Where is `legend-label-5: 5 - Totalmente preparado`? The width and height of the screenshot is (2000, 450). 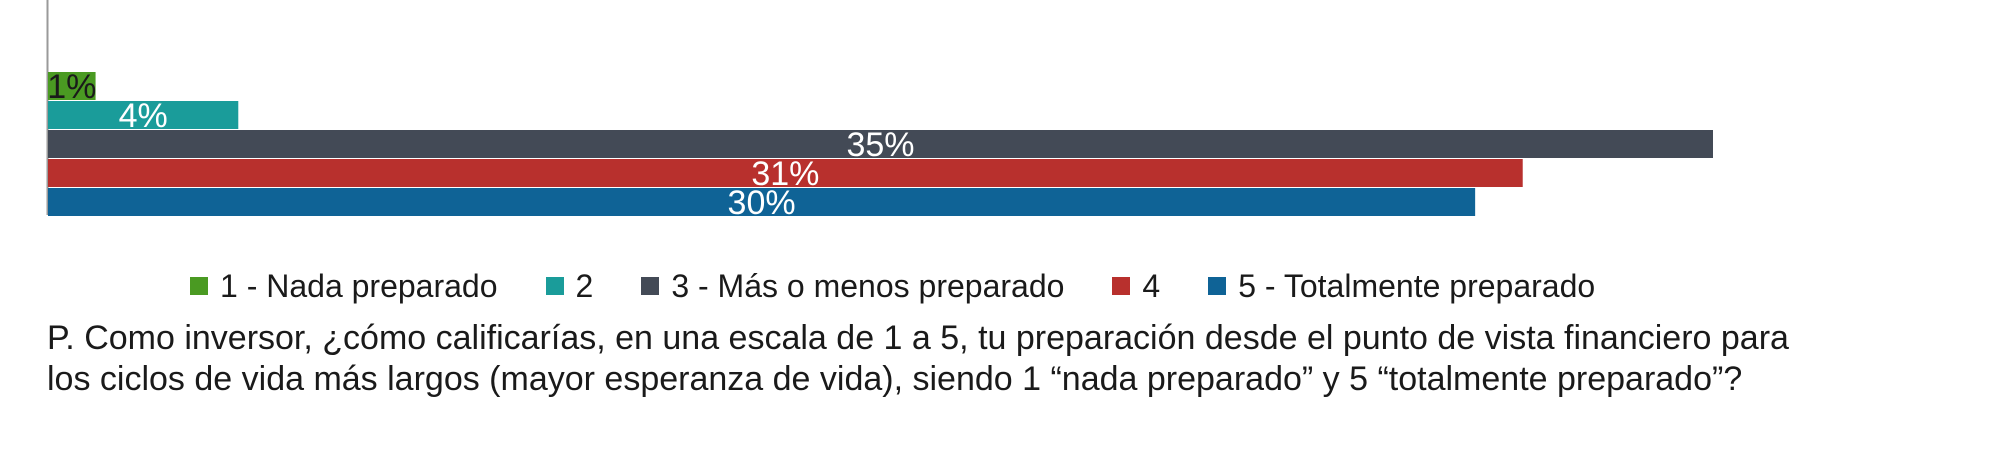
legend-label-5: 5 - Totalmente preparado is located at coordinates (1417, 285).